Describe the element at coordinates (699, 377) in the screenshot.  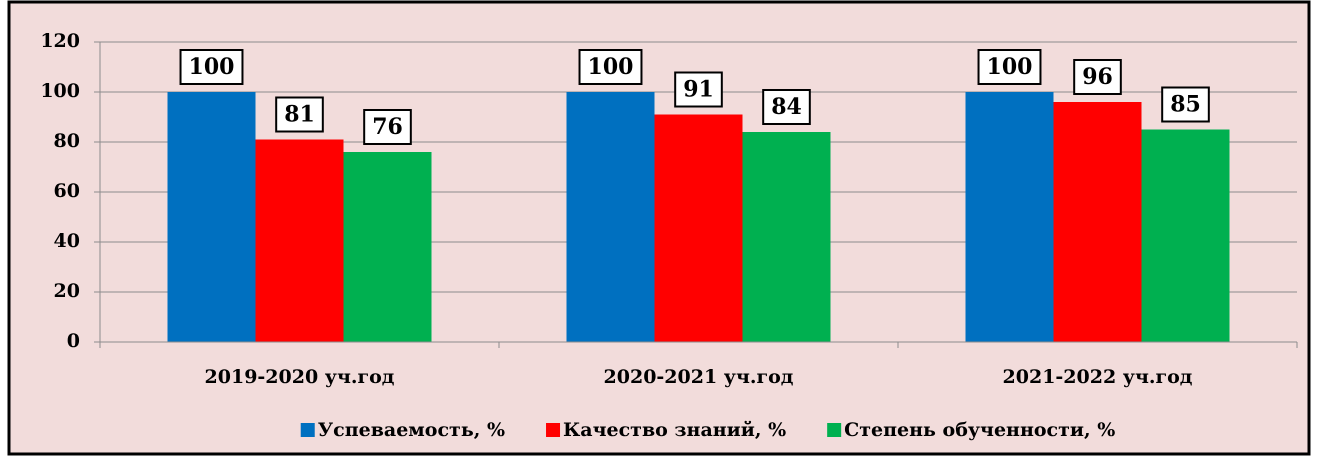
I see `x-tick-label: 2020-2021 уч.год` at that location.